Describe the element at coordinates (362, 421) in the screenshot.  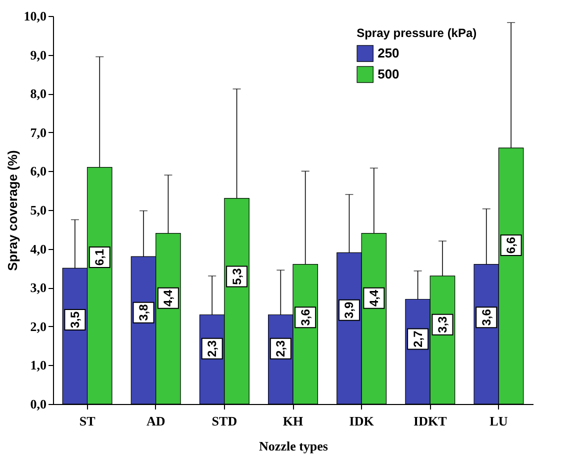
I see `x-tick-label: IDK` at that location.